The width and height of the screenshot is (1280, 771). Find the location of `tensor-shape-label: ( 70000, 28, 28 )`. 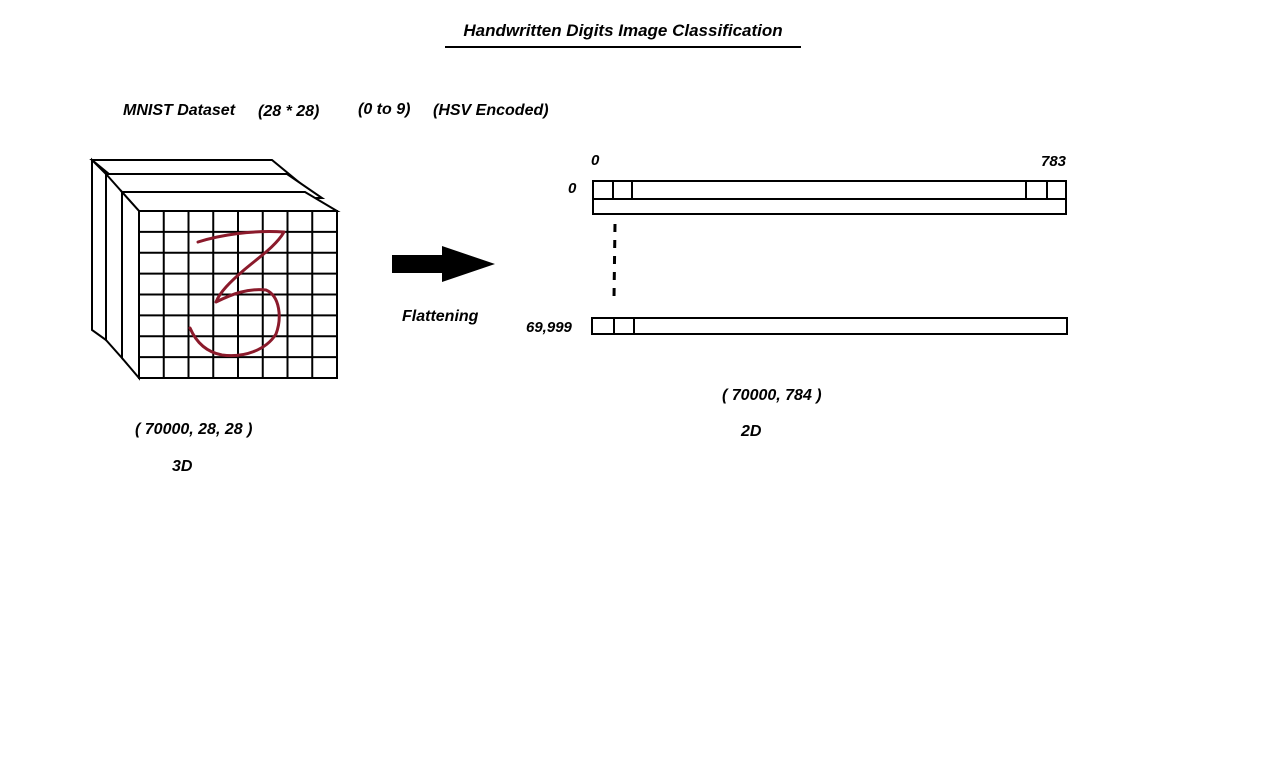

tensor-shape-label: ( 70000, 28, 28 ) is located at coordinates (194, 429).